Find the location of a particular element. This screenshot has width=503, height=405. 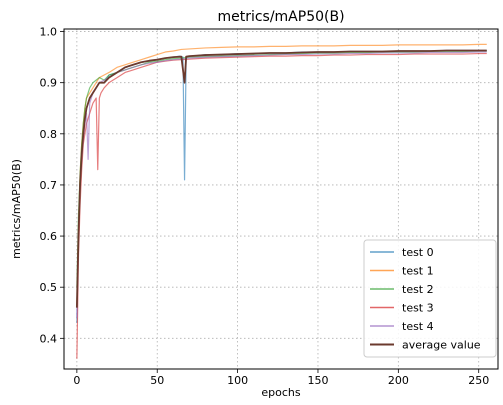

x-tick-label: 0 is located at coordinates (76, 380).